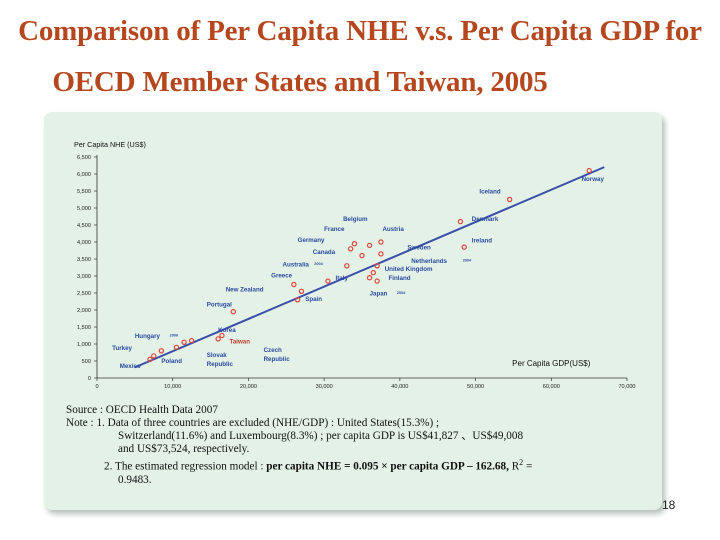 This screenshot has width=720, height=540. I want to click on data-point-poland, so click(161, 351).